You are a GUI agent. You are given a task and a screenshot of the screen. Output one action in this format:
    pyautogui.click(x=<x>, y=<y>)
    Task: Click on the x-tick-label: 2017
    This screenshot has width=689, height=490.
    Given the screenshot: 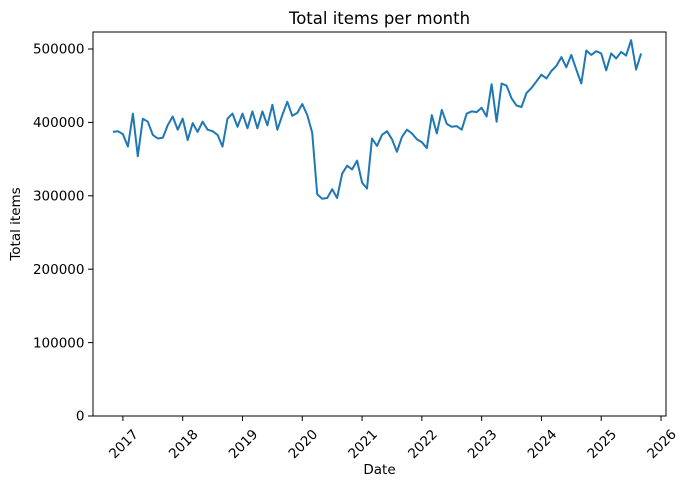 What is the action you would take?
    pyautogui.click(x=124, y=445)
    